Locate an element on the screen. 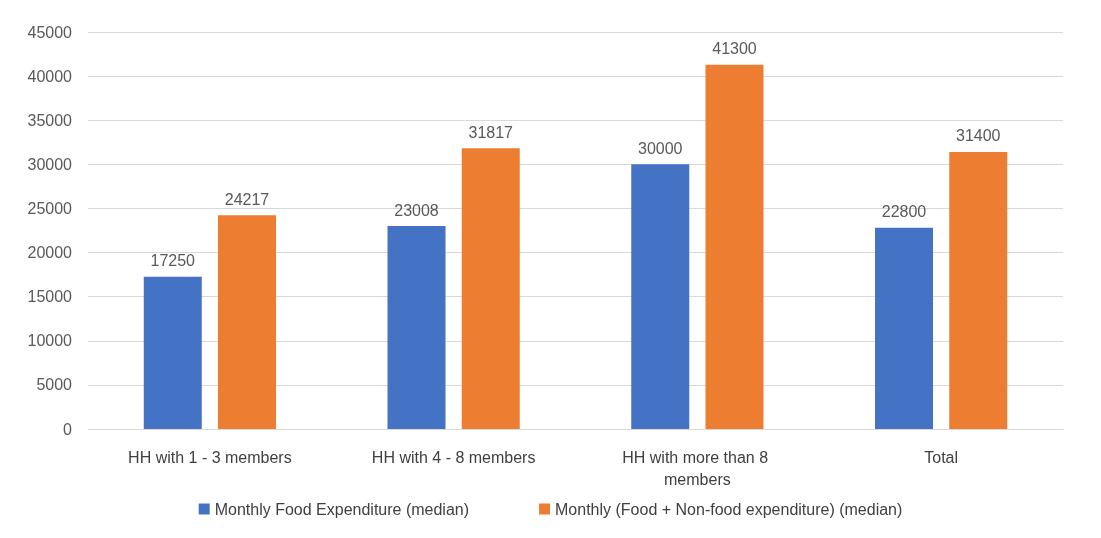 The height and width of the screenshot is (538, 1101). data-label: 31817 is located at coordinates (491, 132).